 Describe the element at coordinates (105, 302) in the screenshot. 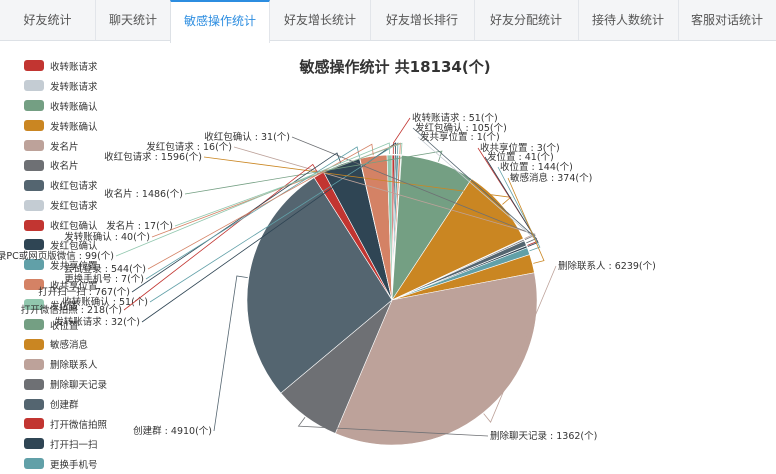

I see `slice-label: 收转账确认 : 51(个)` at that location.